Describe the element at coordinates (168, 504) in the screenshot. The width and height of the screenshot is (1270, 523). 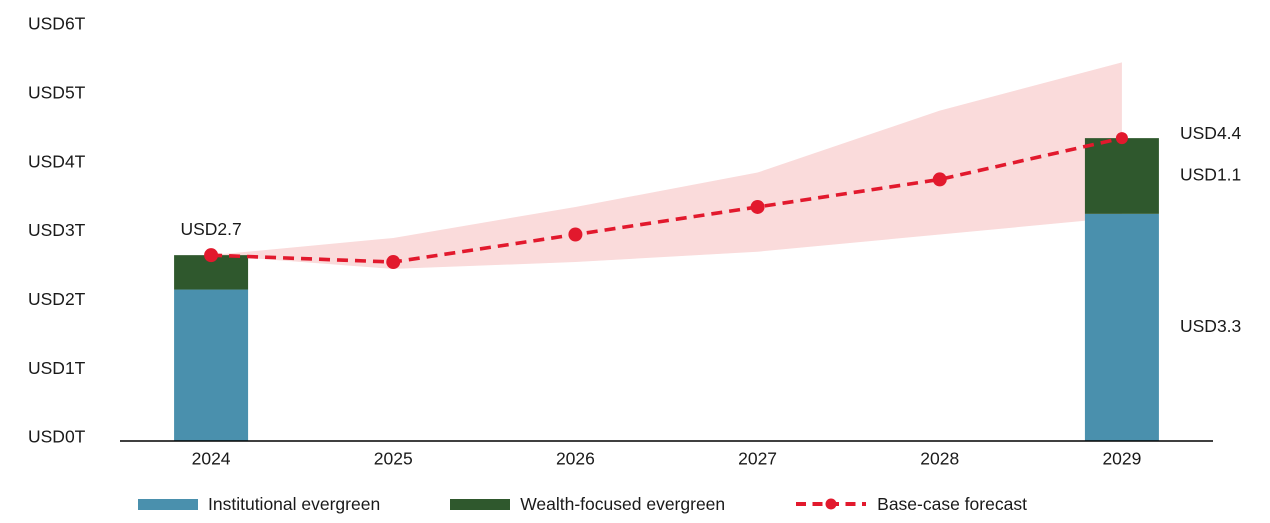
I see `institutional-evergreen-swatch` at that location.